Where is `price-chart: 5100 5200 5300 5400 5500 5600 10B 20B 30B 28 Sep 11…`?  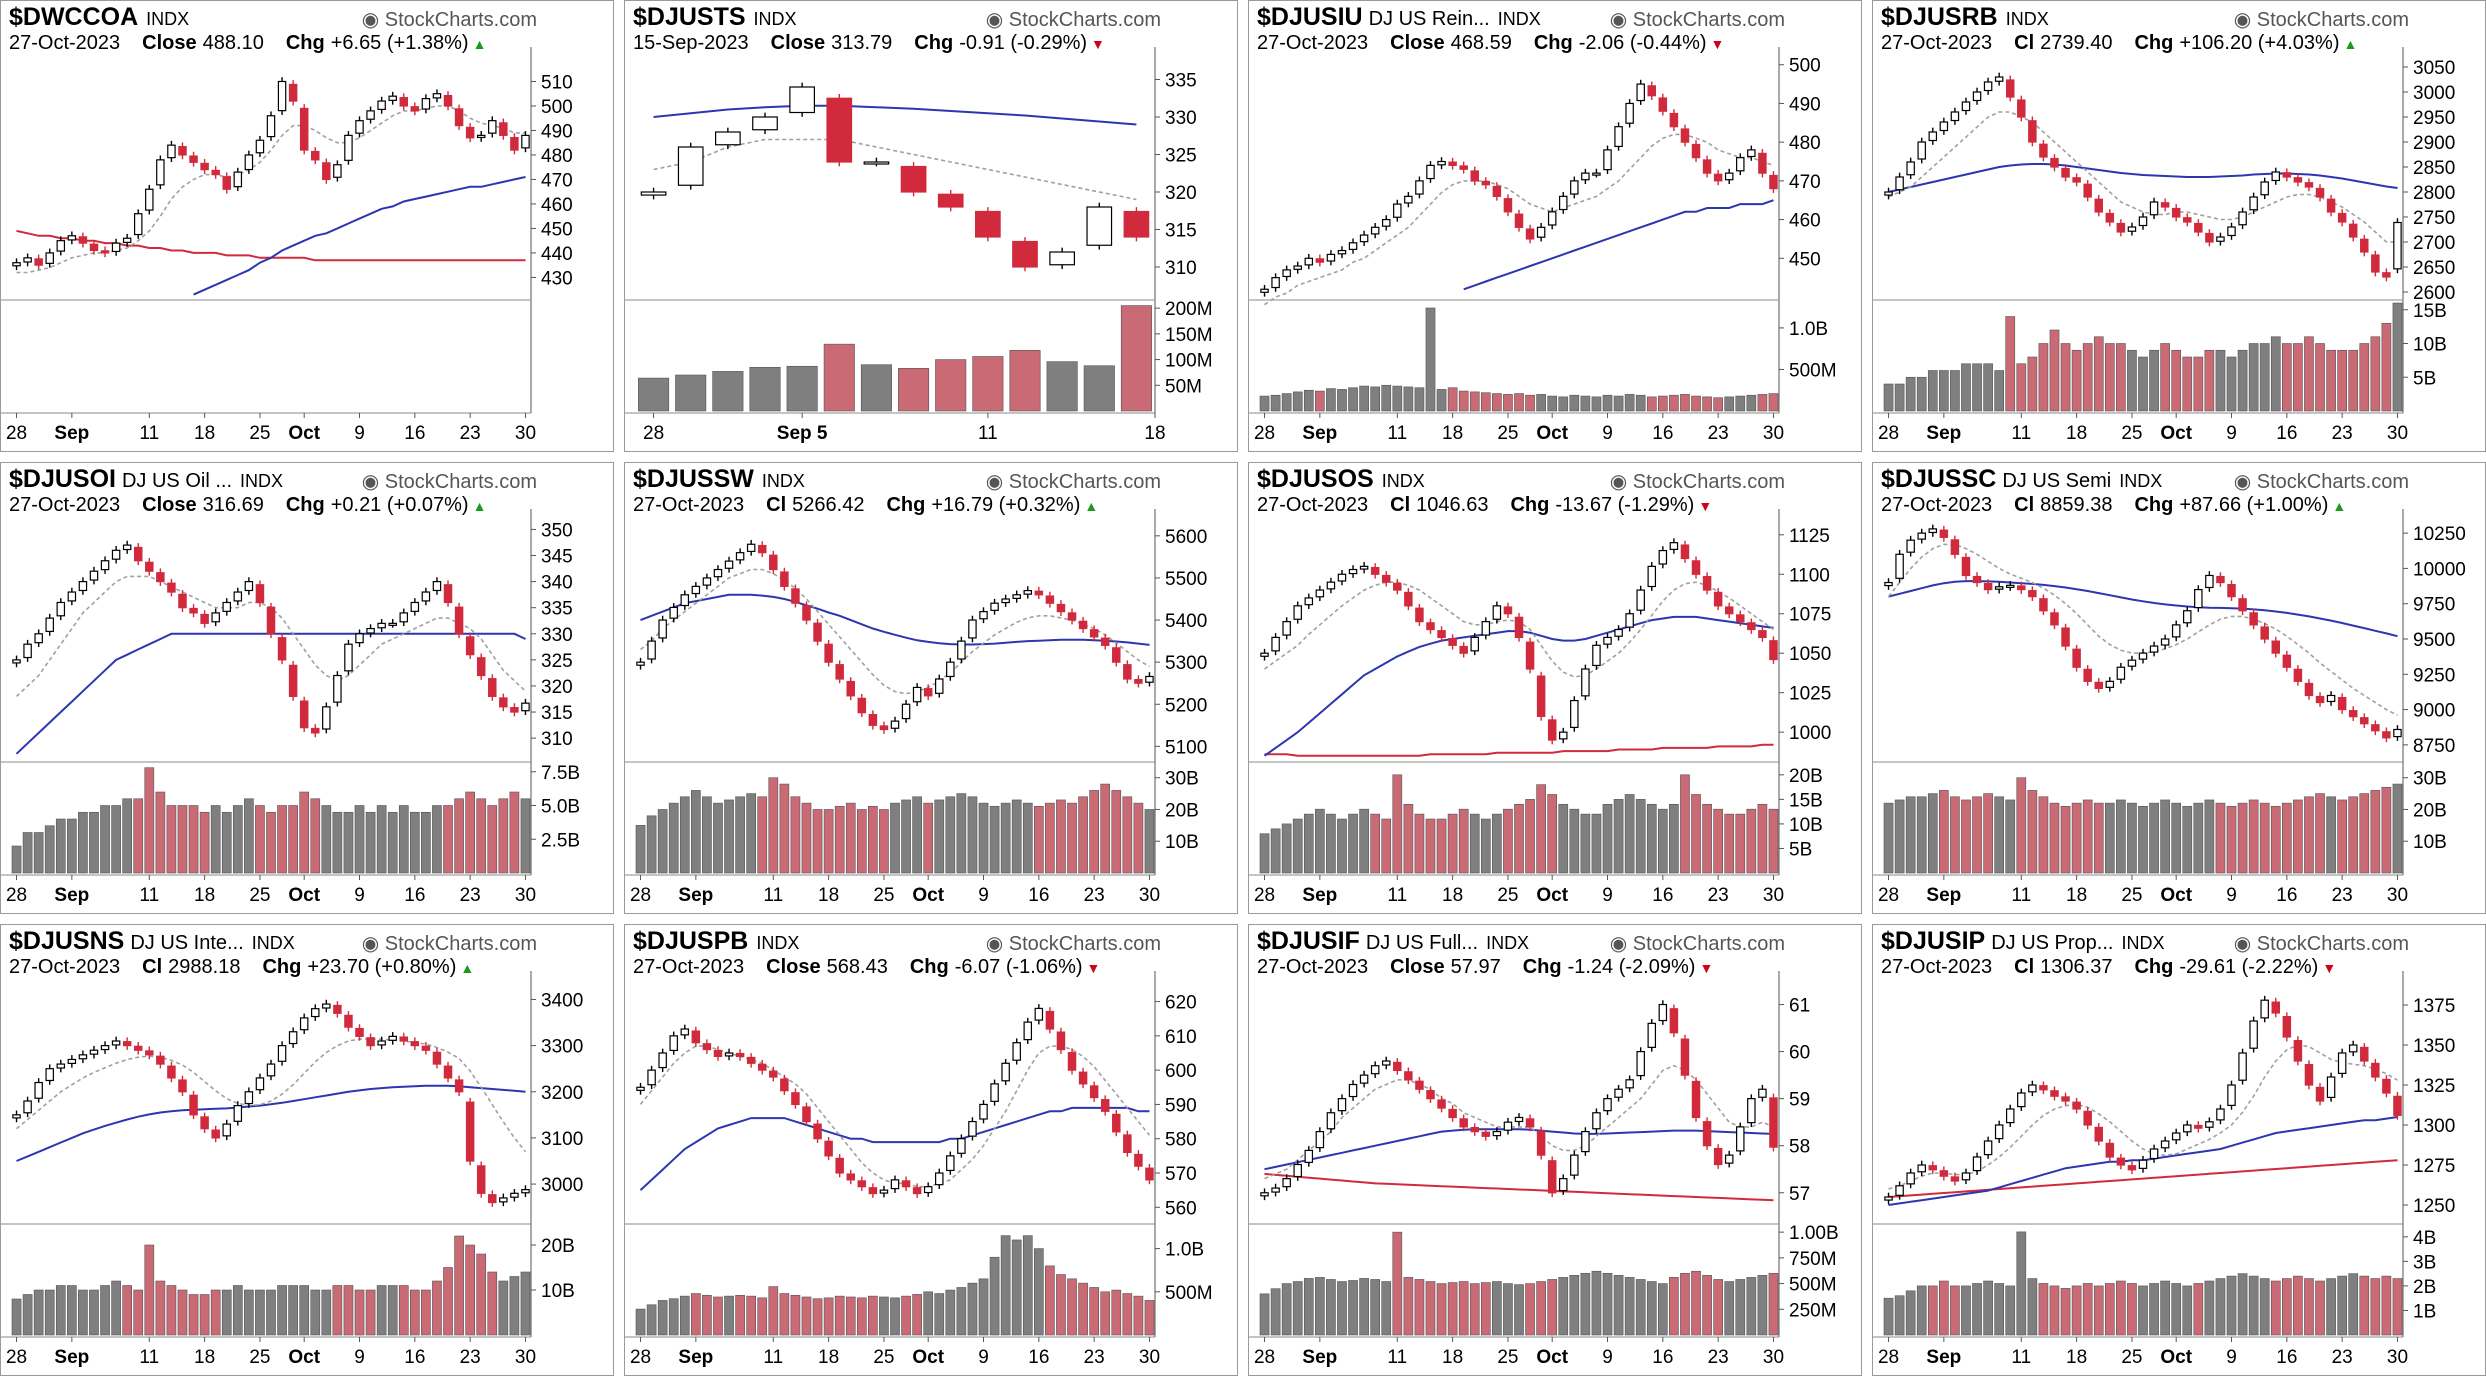
price-chart: 5100 5200 5300 5400 5500 5600 10B 20B 30B 28 Sep 11… is located at coordinates (931, 688).